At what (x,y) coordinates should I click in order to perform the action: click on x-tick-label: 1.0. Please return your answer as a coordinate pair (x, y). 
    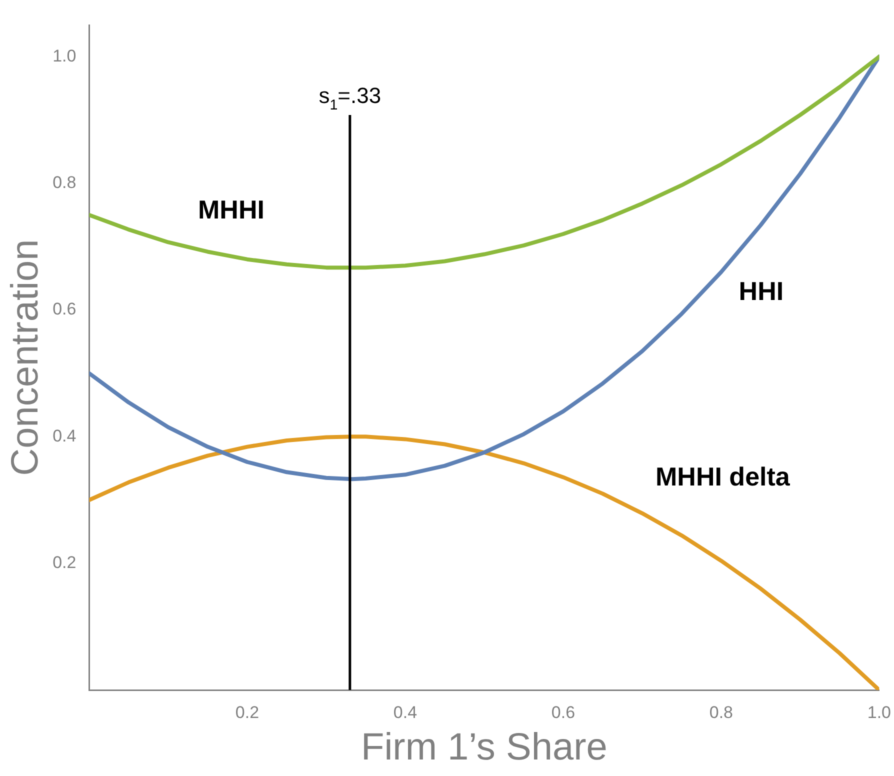
    Looking at the image, I should click on (879, 712).